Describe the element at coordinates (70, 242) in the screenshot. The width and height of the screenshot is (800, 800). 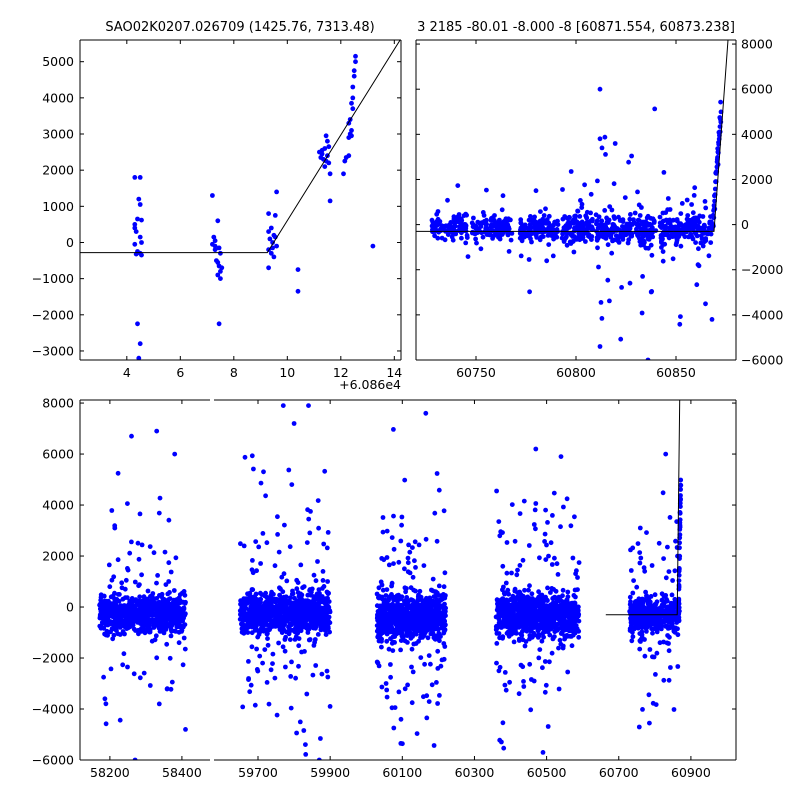
I see `y-tick-label: 0` at that location.